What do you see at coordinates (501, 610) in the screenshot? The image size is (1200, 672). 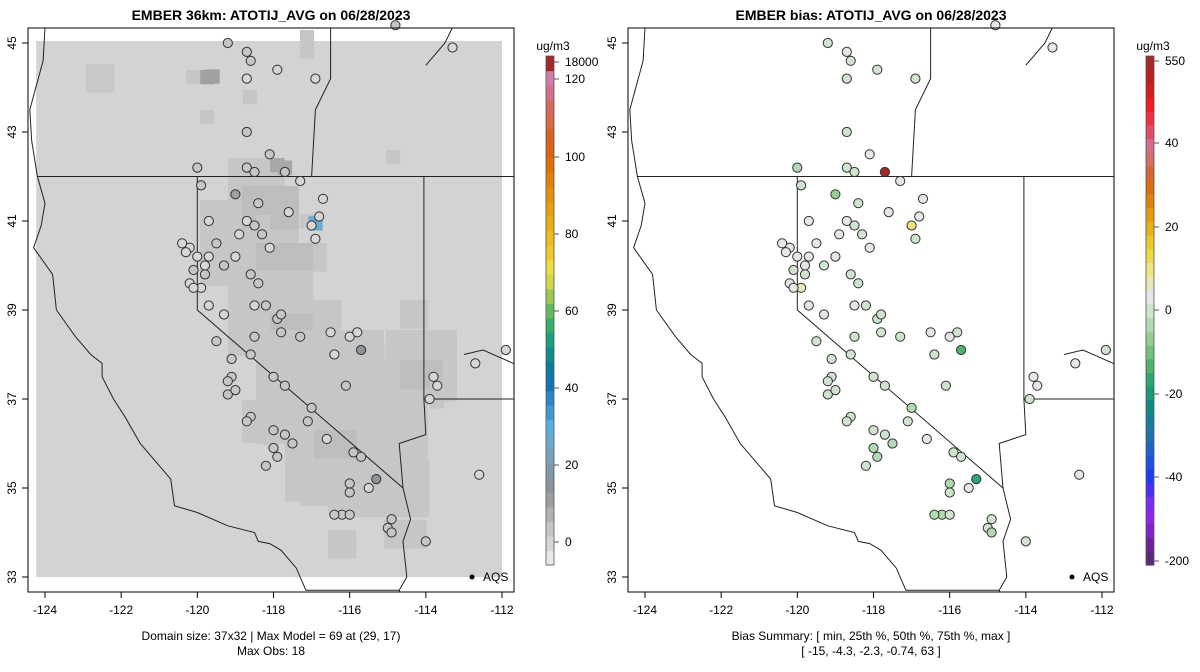 I see `x-tick-label: -112` at bounding box center [501, 610].